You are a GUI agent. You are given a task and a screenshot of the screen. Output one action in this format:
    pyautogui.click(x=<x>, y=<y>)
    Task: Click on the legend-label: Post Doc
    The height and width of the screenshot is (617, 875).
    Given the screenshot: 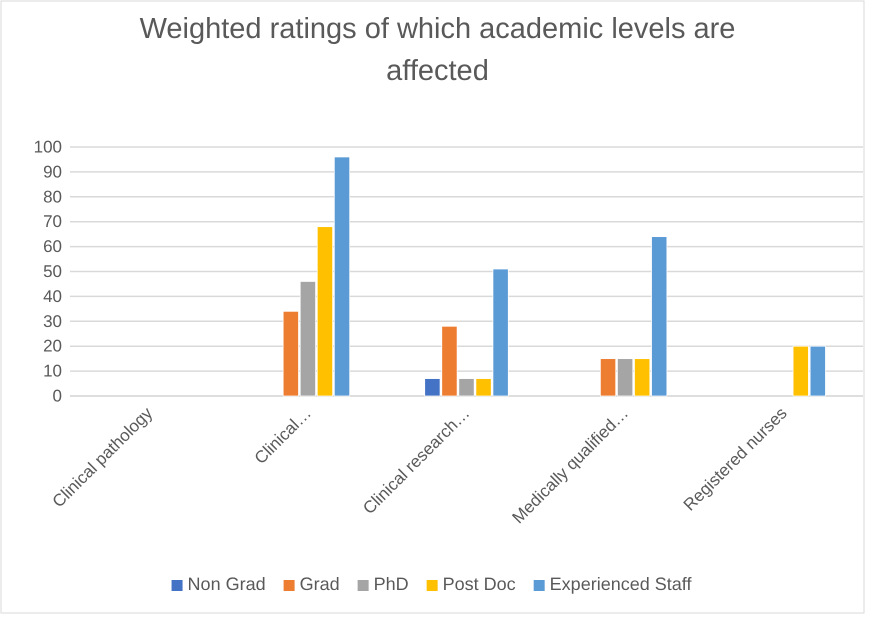 What is the action you would take?
    pyautogui.click(x=479, y=584)
    